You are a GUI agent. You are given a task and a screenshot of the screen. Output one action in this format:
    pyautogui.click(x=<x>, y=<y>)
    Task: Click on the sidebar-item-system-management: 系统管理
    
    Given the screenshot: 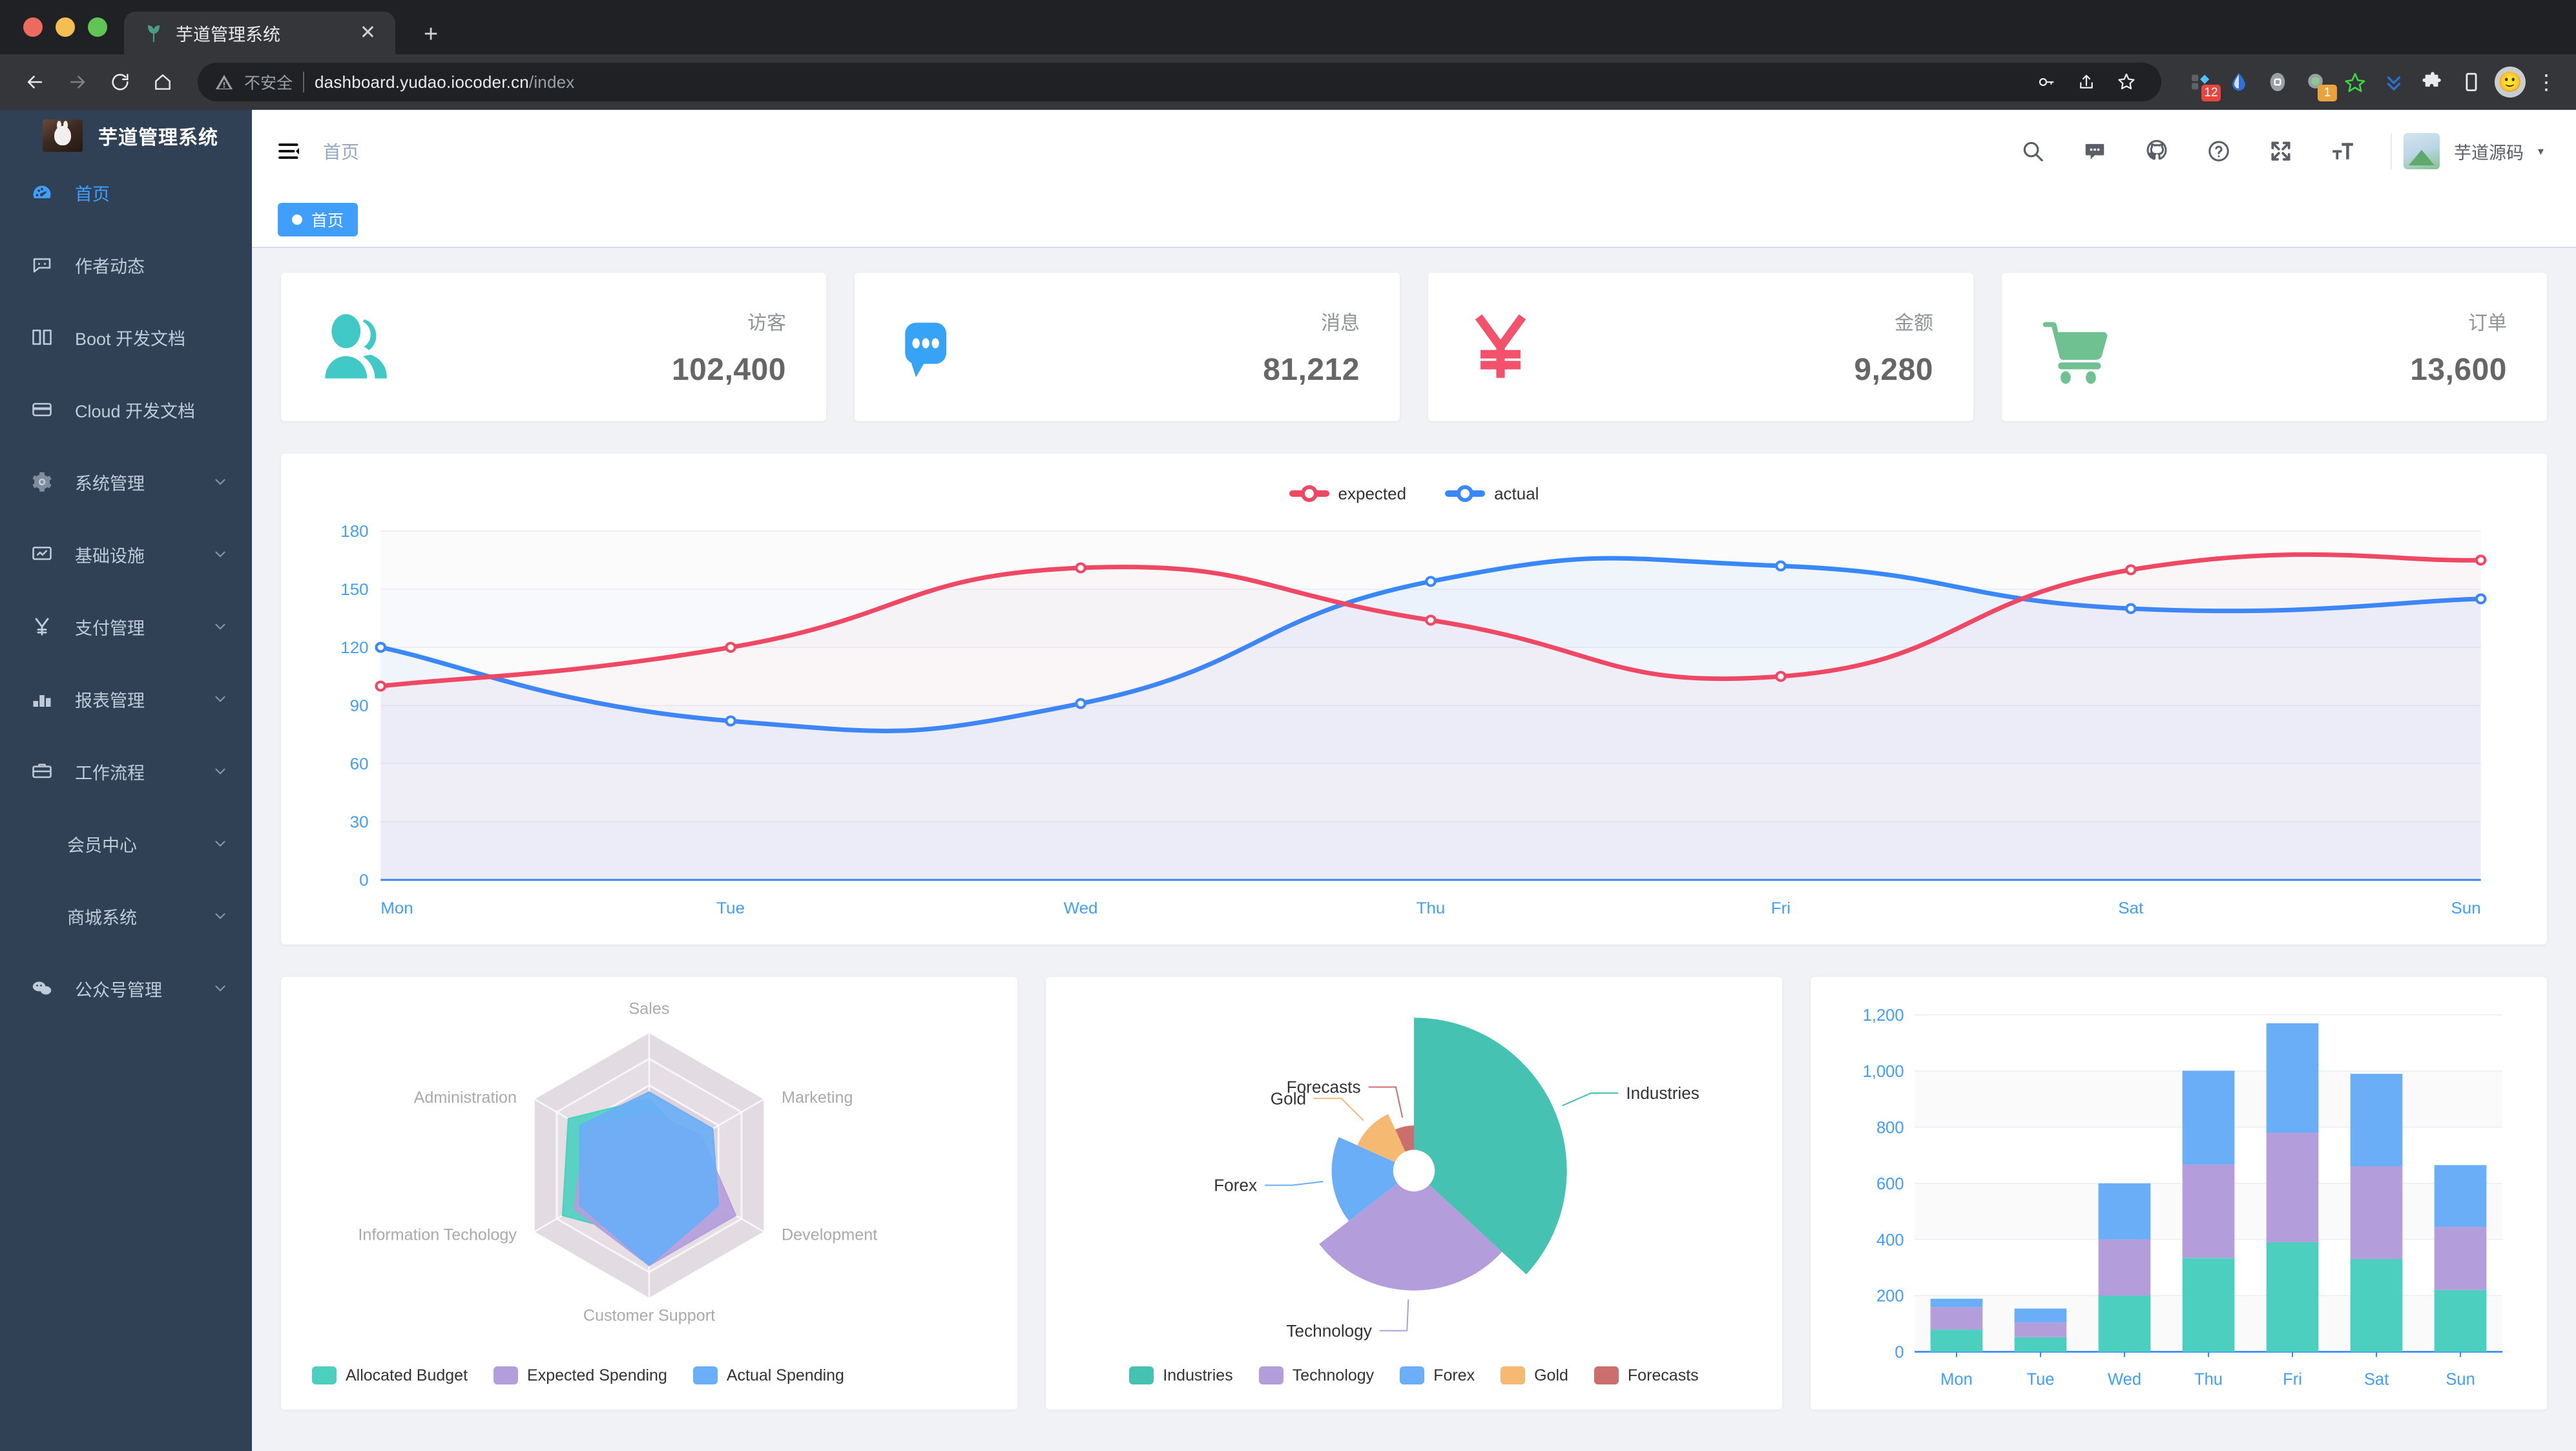 What is the action you would take?
    pyautogui.click(x=126, y=482)
    